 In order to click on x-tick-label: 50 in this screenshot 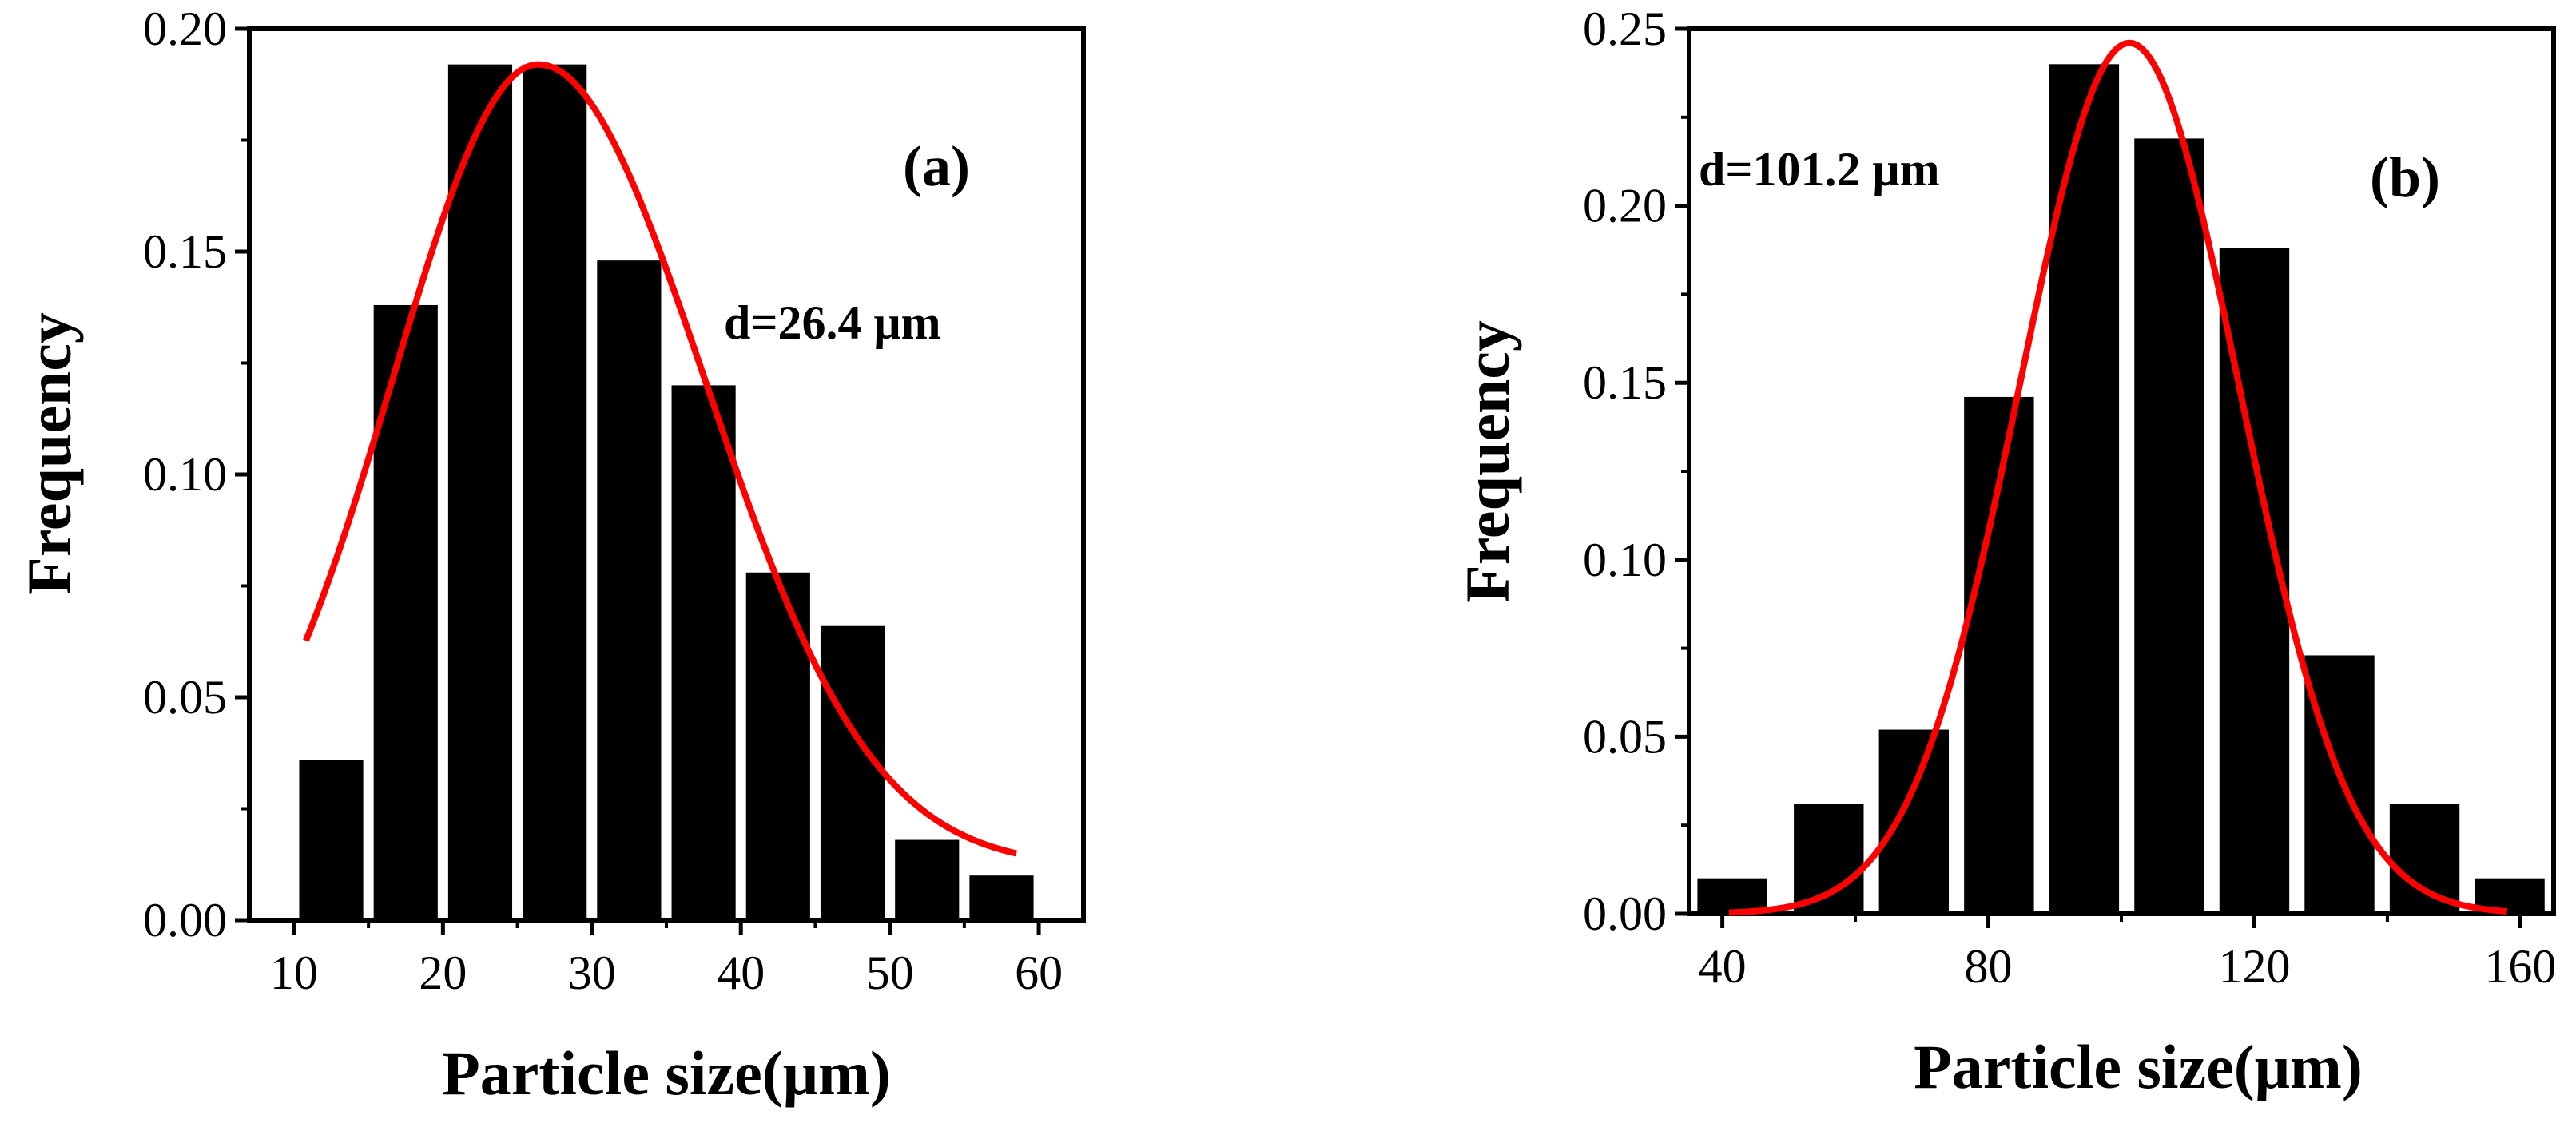, I will do `click(890, 972)`.